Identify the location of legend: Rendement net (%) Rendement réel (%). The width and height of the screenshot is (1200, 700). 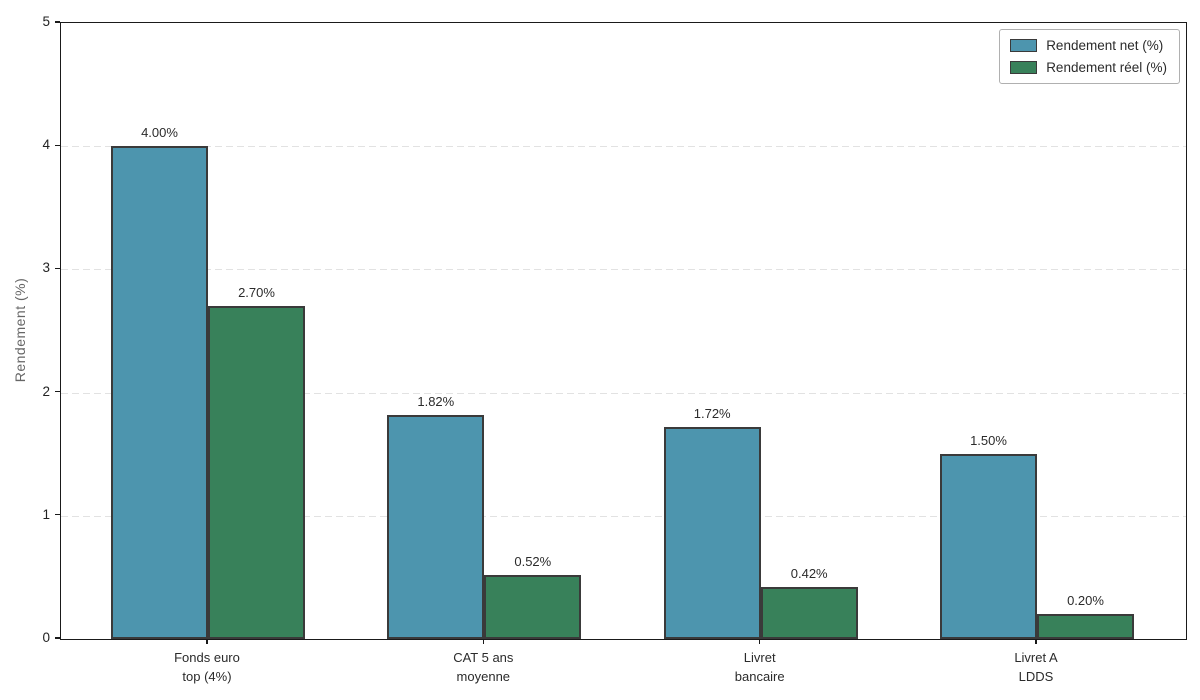
(1089, 56).